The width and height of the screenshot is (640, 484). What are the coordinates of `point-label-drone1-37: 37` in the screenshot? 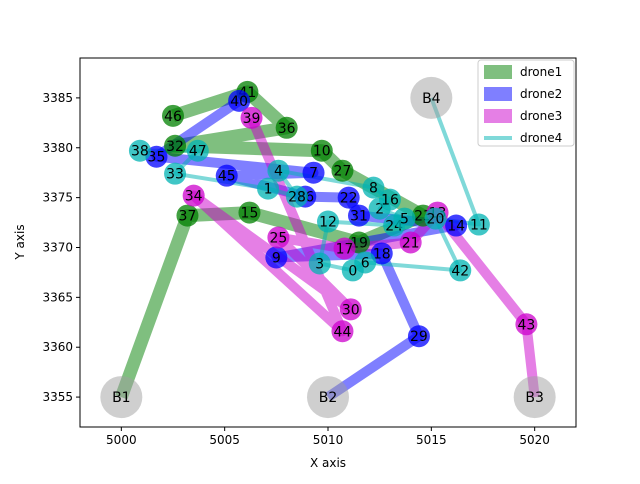 It's located at (188, 217).